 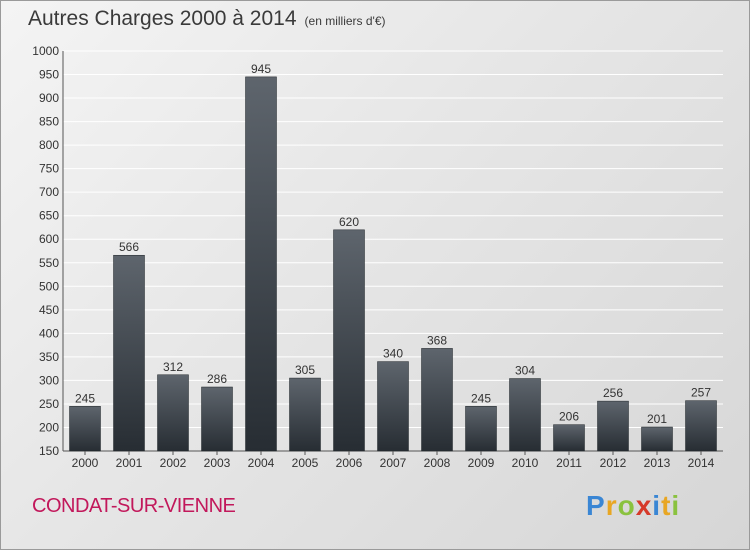 I want to click on bar-value-label: 945, so click(x=261, y=69).